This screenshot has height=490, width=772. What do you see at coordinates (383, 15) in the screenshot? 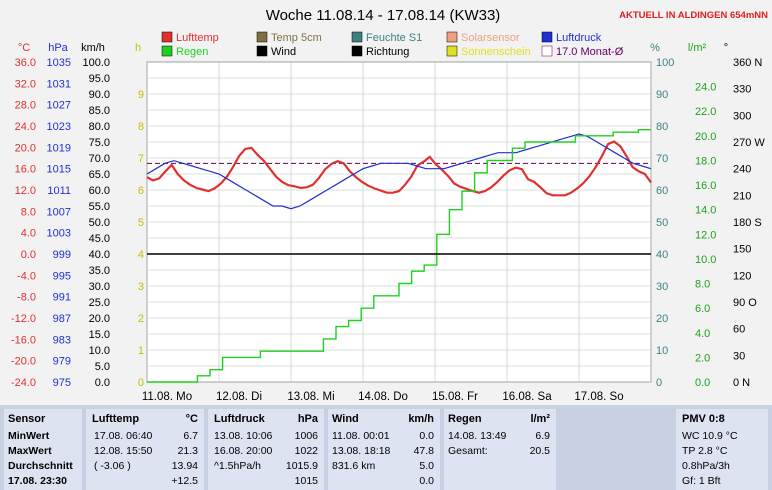
I see `chart-title: Woche 11.08.14 - 17.08.14 (KW33)` at bounding box center [383, 15].